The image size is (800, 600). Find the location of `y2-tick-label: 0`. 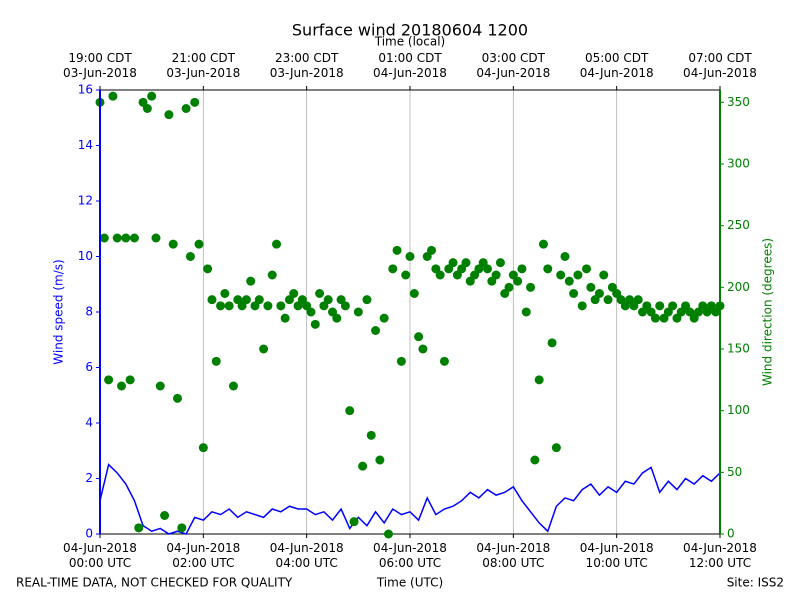

y2-tick-label: 0 is located at coordinates (731, 534).